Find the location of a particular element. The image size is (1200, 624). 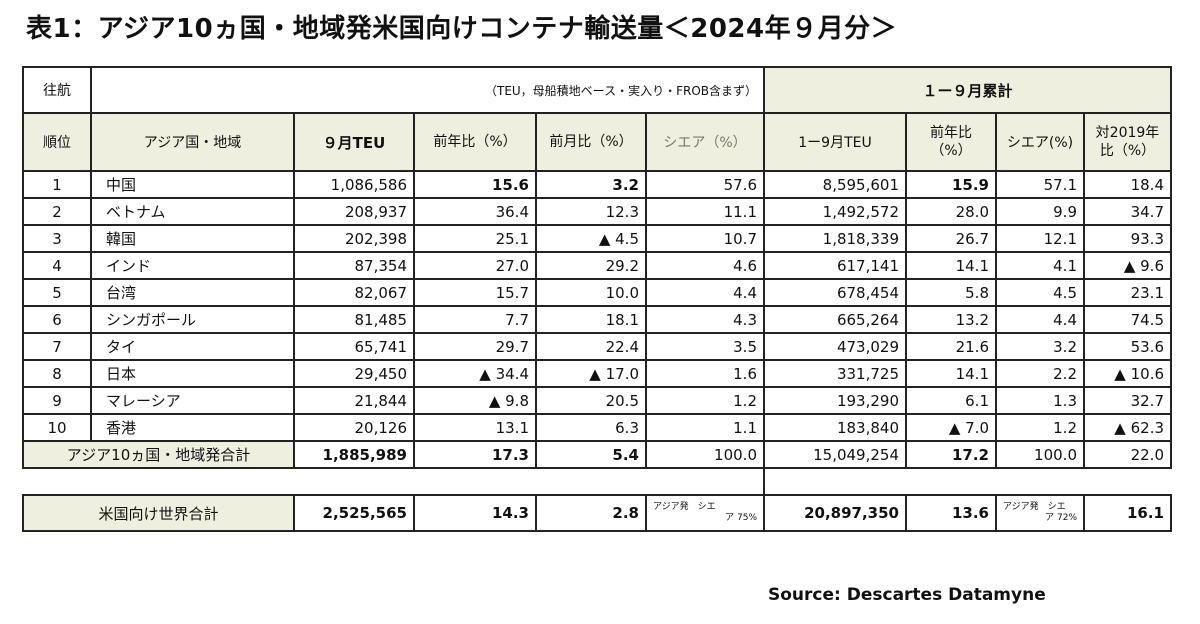

cell-share: 1.1 is located at coordinates (705, 427).